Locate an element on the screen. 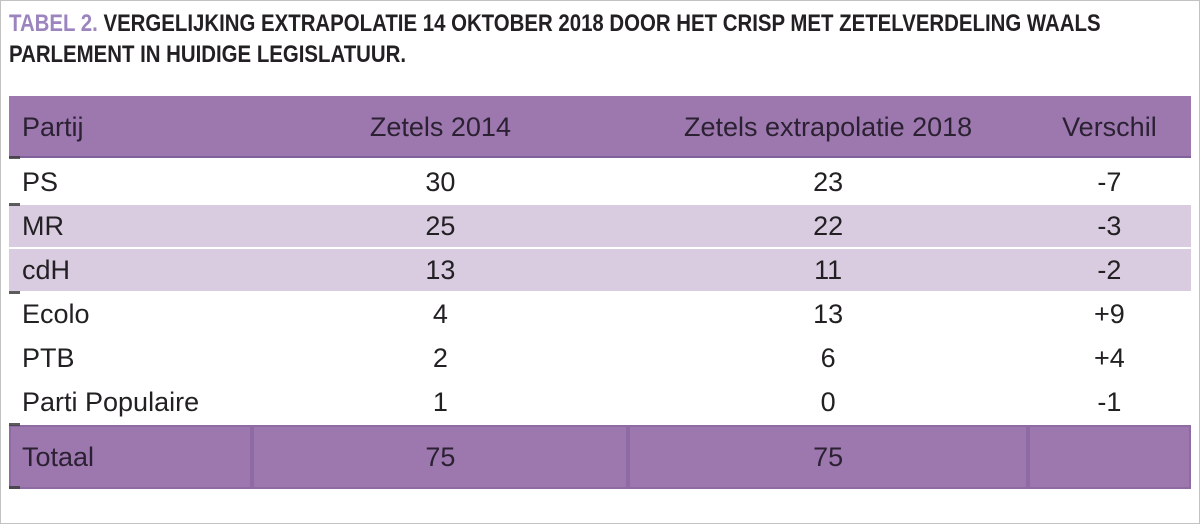 The height and width of the screenshot is (524, 1200). table-row: PS 30 23 -7 is located at coordinates (600, 183).